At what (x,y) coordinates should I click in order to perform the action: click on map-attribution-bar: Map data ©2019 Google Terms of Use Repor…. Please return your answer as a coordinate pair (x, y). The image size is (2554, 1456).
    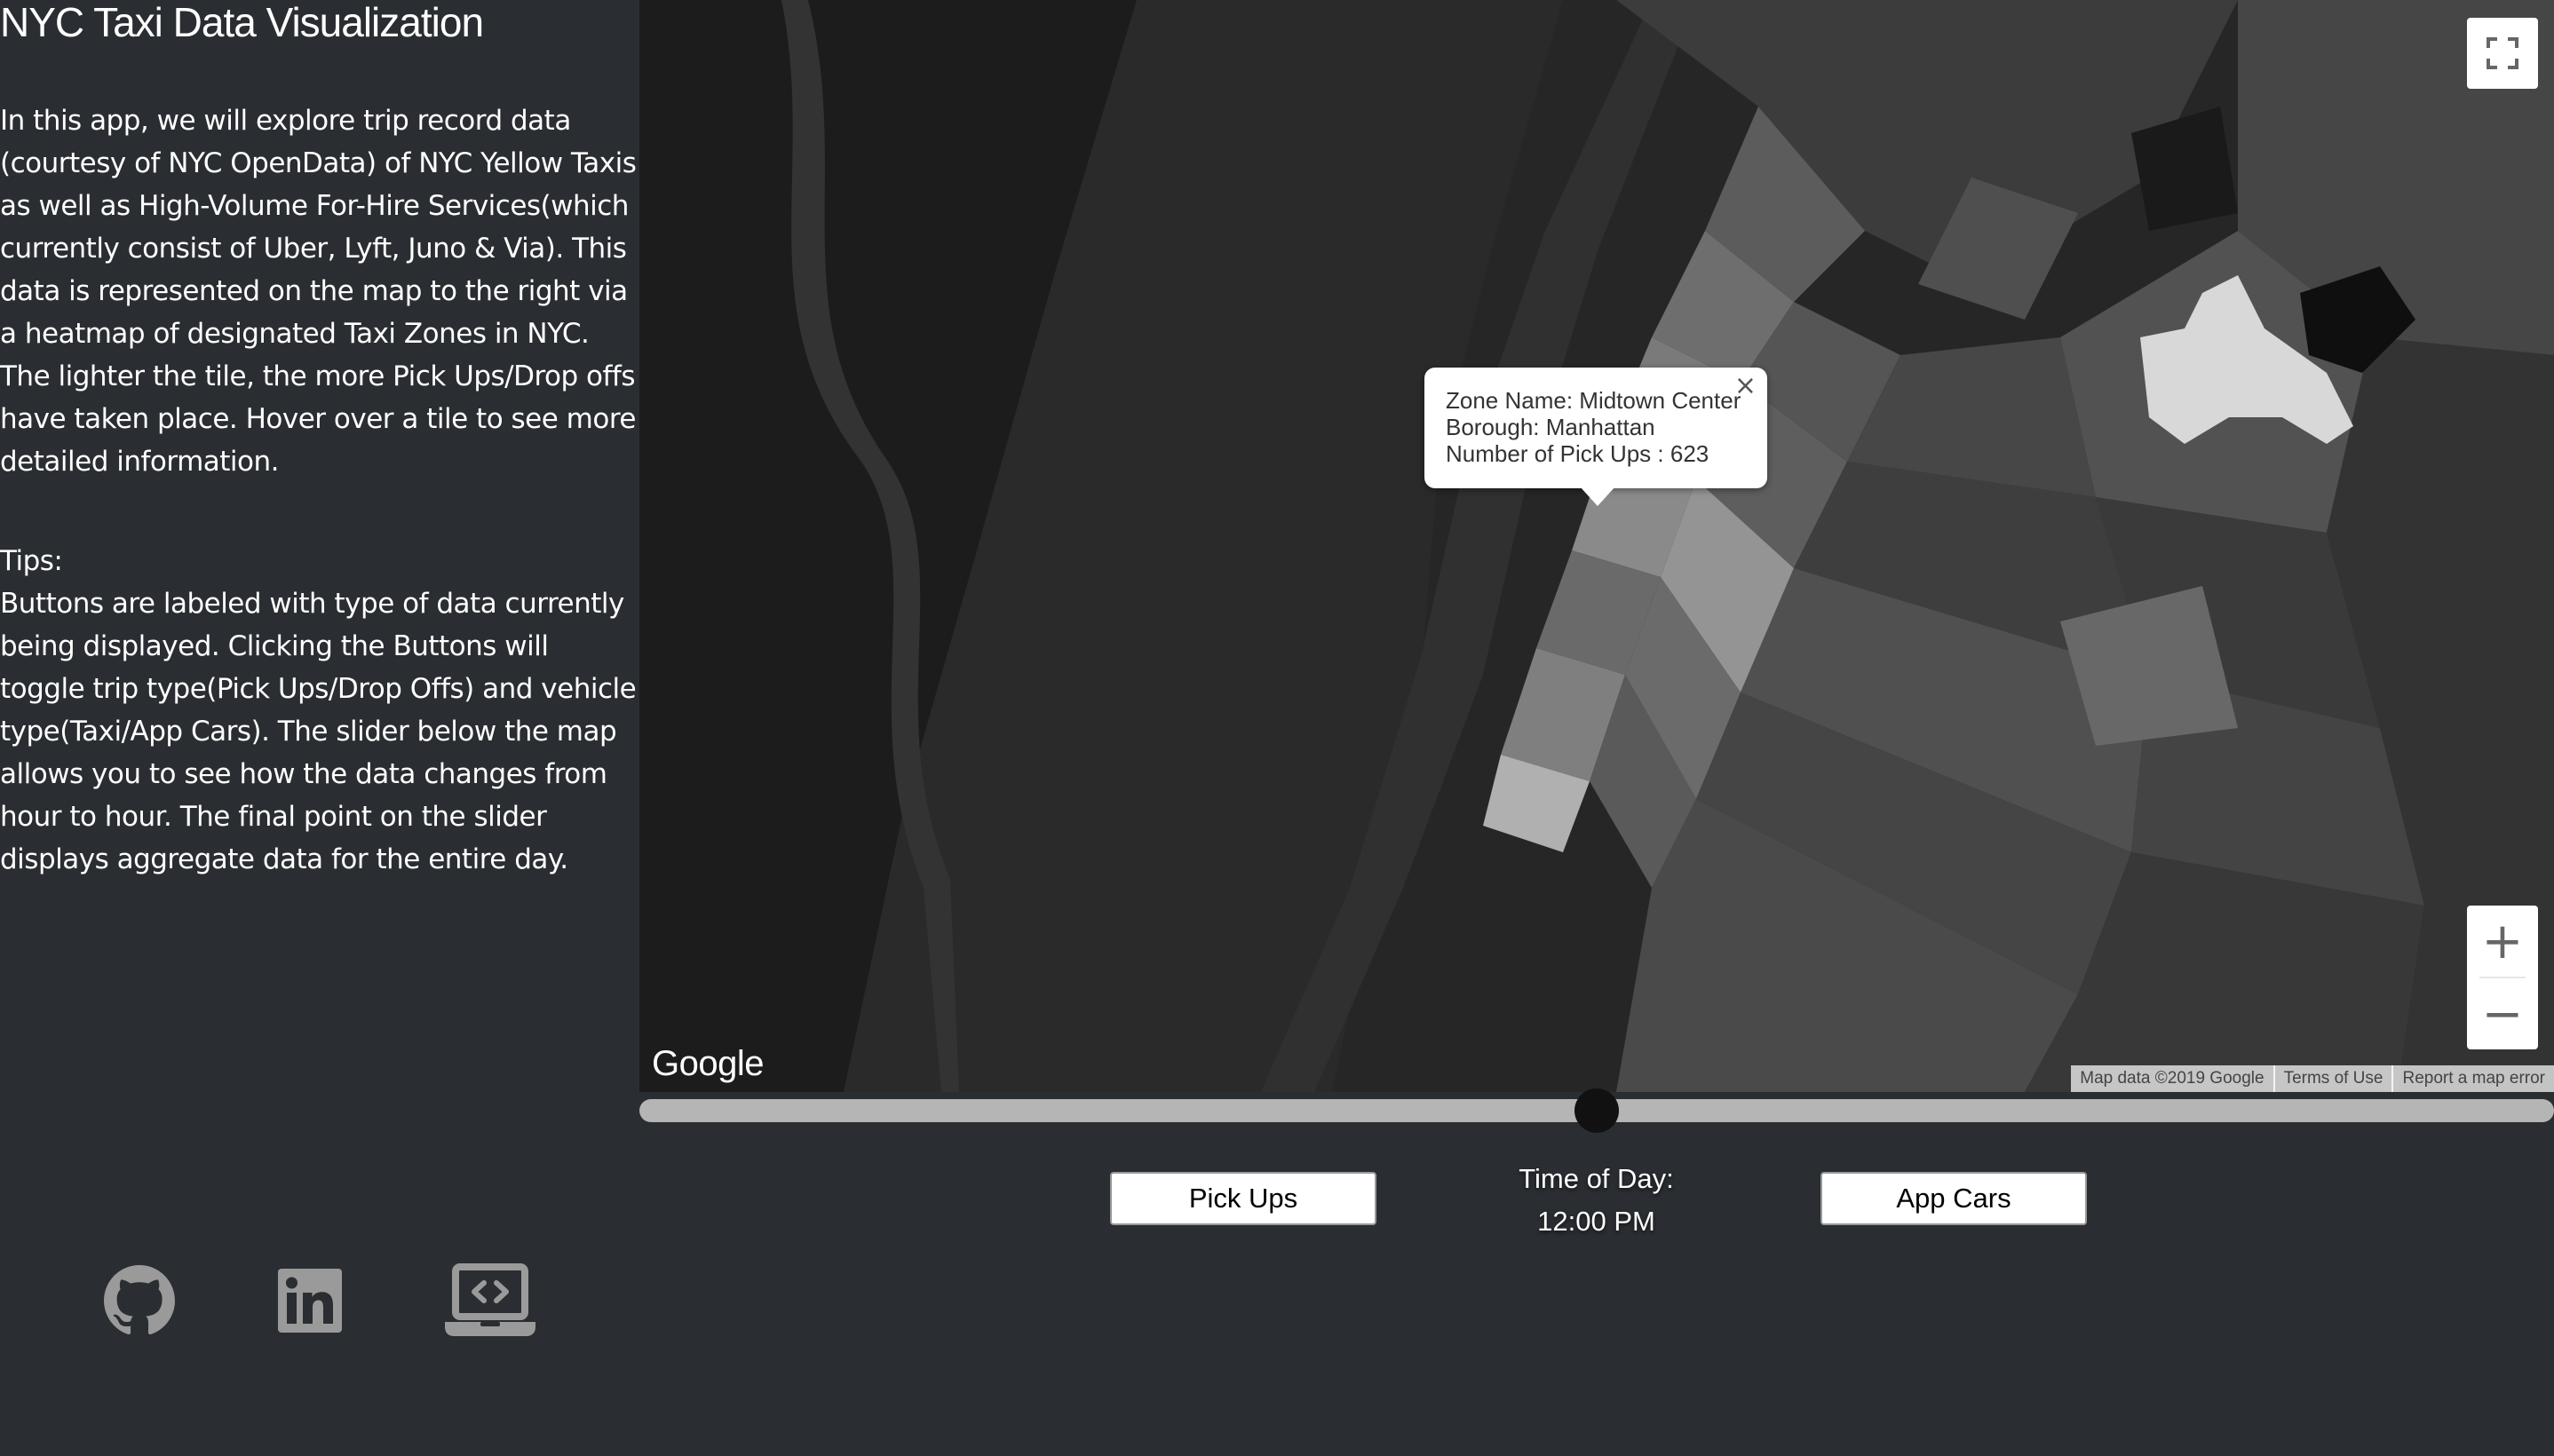
    Looking at the image, I should click on (2312, 1078).